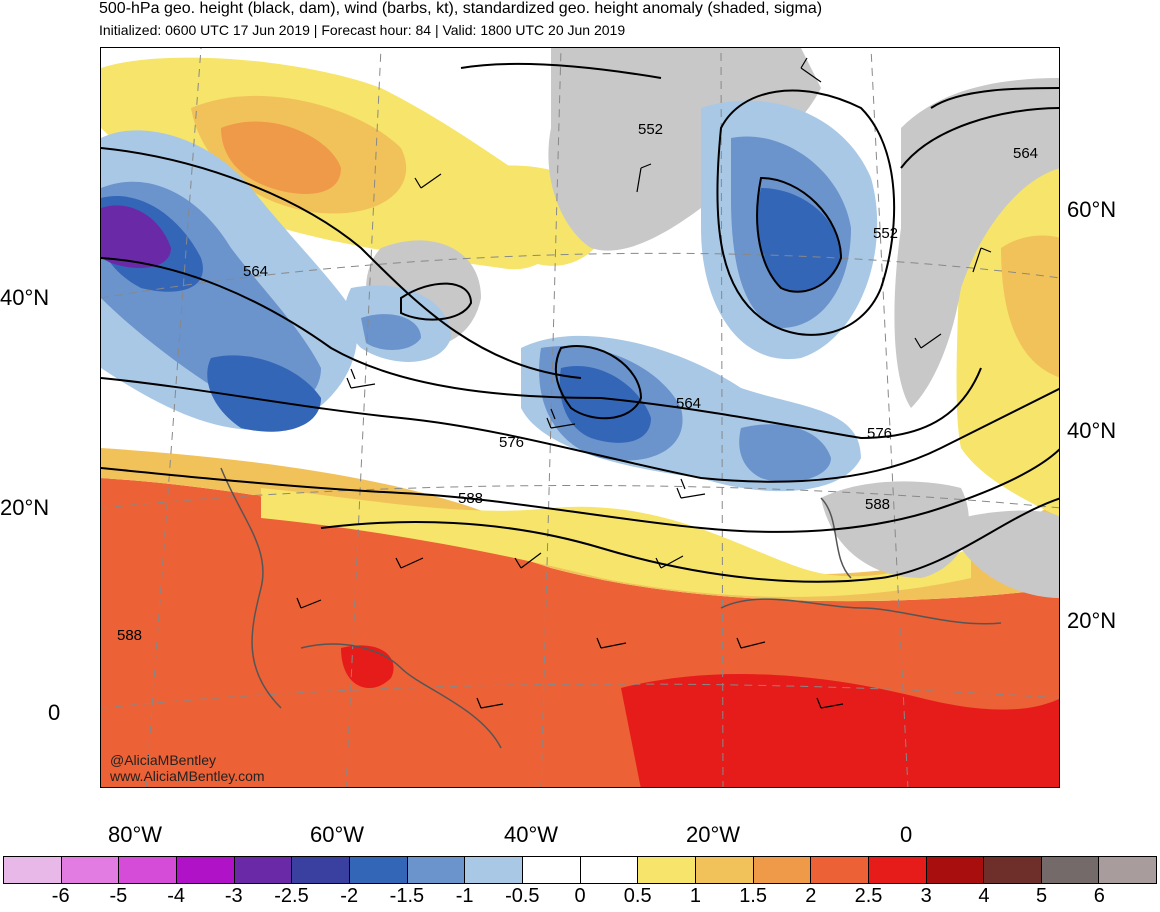 The image size is (1160, 912). I want to click on anomaly-atlantic-dark-blue, so click(605, 404).